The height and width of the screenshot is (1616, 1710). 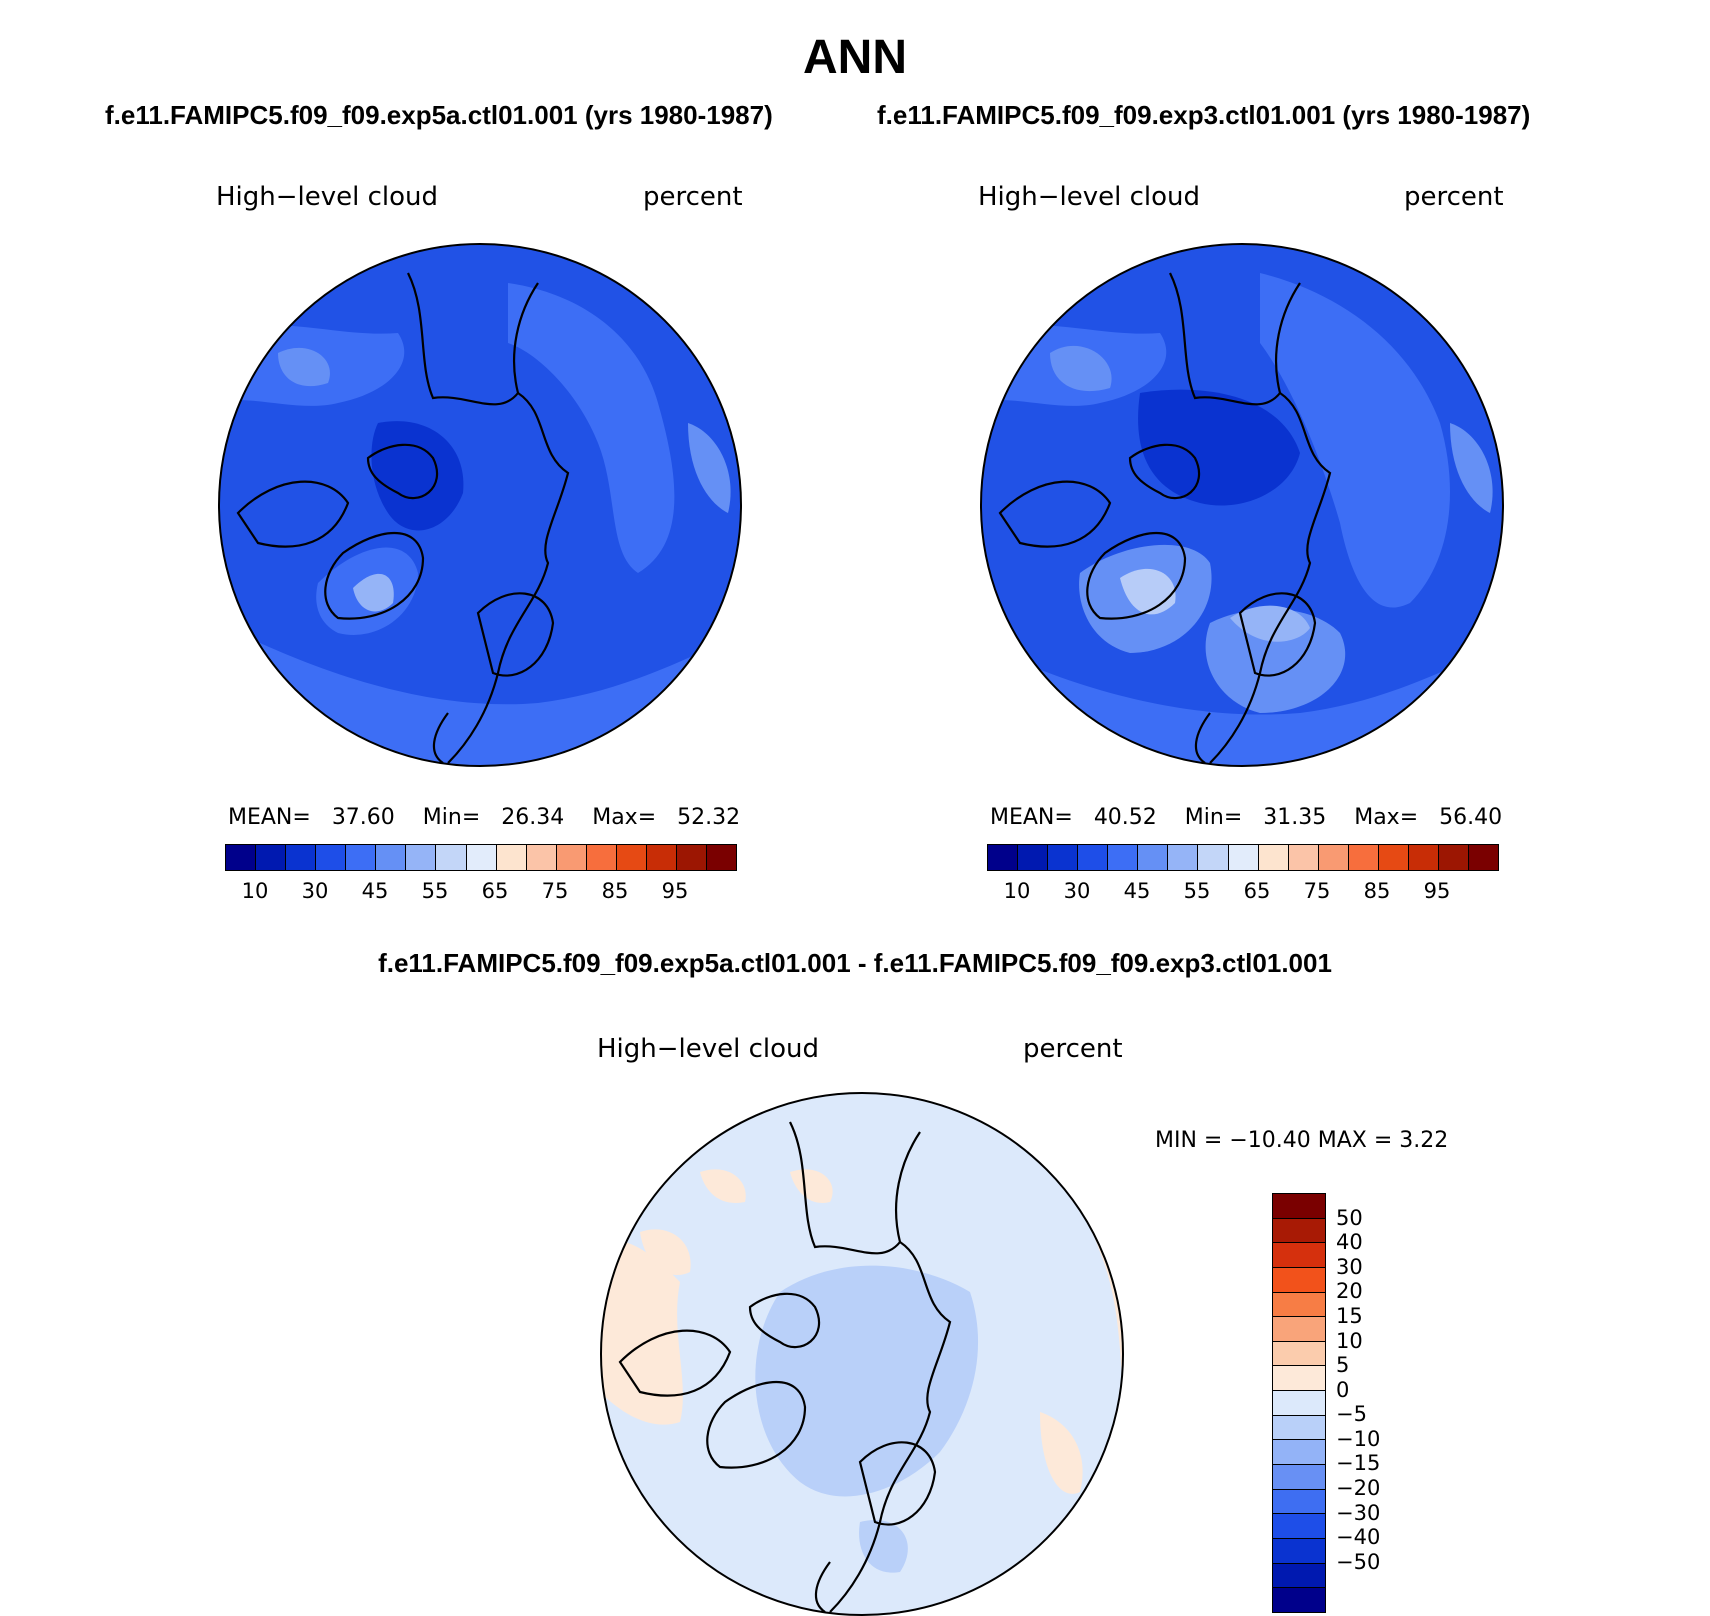 What do you see at coordinates (1349, 1291) in the screenshot?
I see `difference-colorbar-tick-label: 20` at bounding box center [1349, 1291].